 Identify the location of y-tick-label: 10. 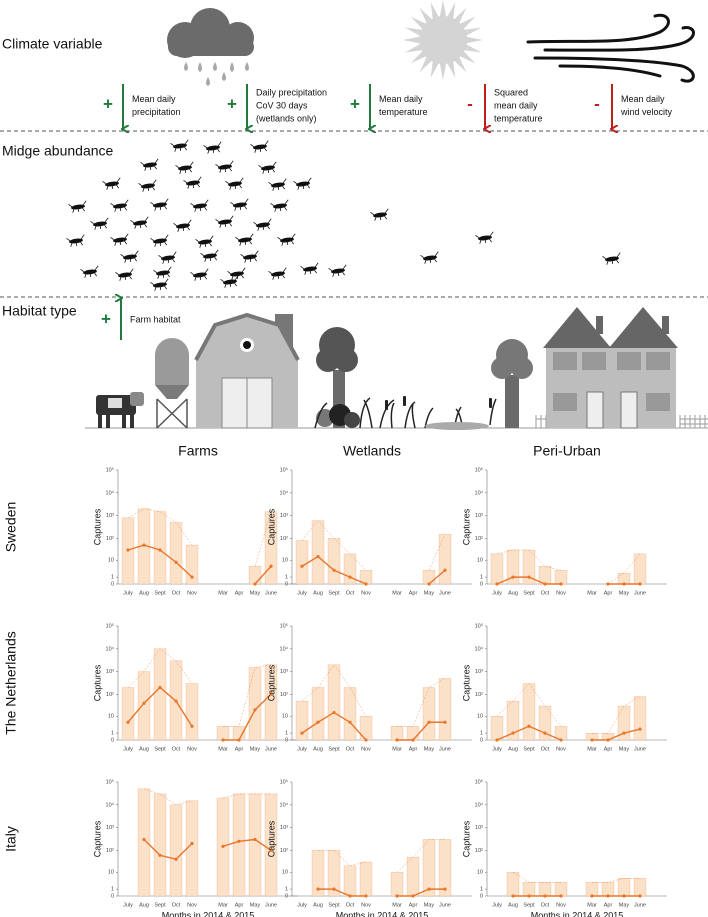
(480, 561).